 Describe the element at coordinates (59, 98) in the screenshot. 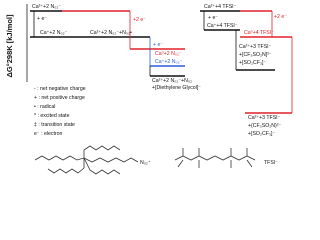

I see `legend-item: + : net positive charge` at that location.